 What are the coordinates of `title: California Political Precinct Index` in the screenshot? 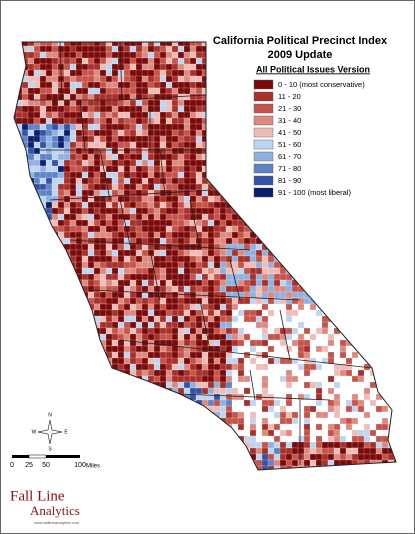 It's located at (300, 41).